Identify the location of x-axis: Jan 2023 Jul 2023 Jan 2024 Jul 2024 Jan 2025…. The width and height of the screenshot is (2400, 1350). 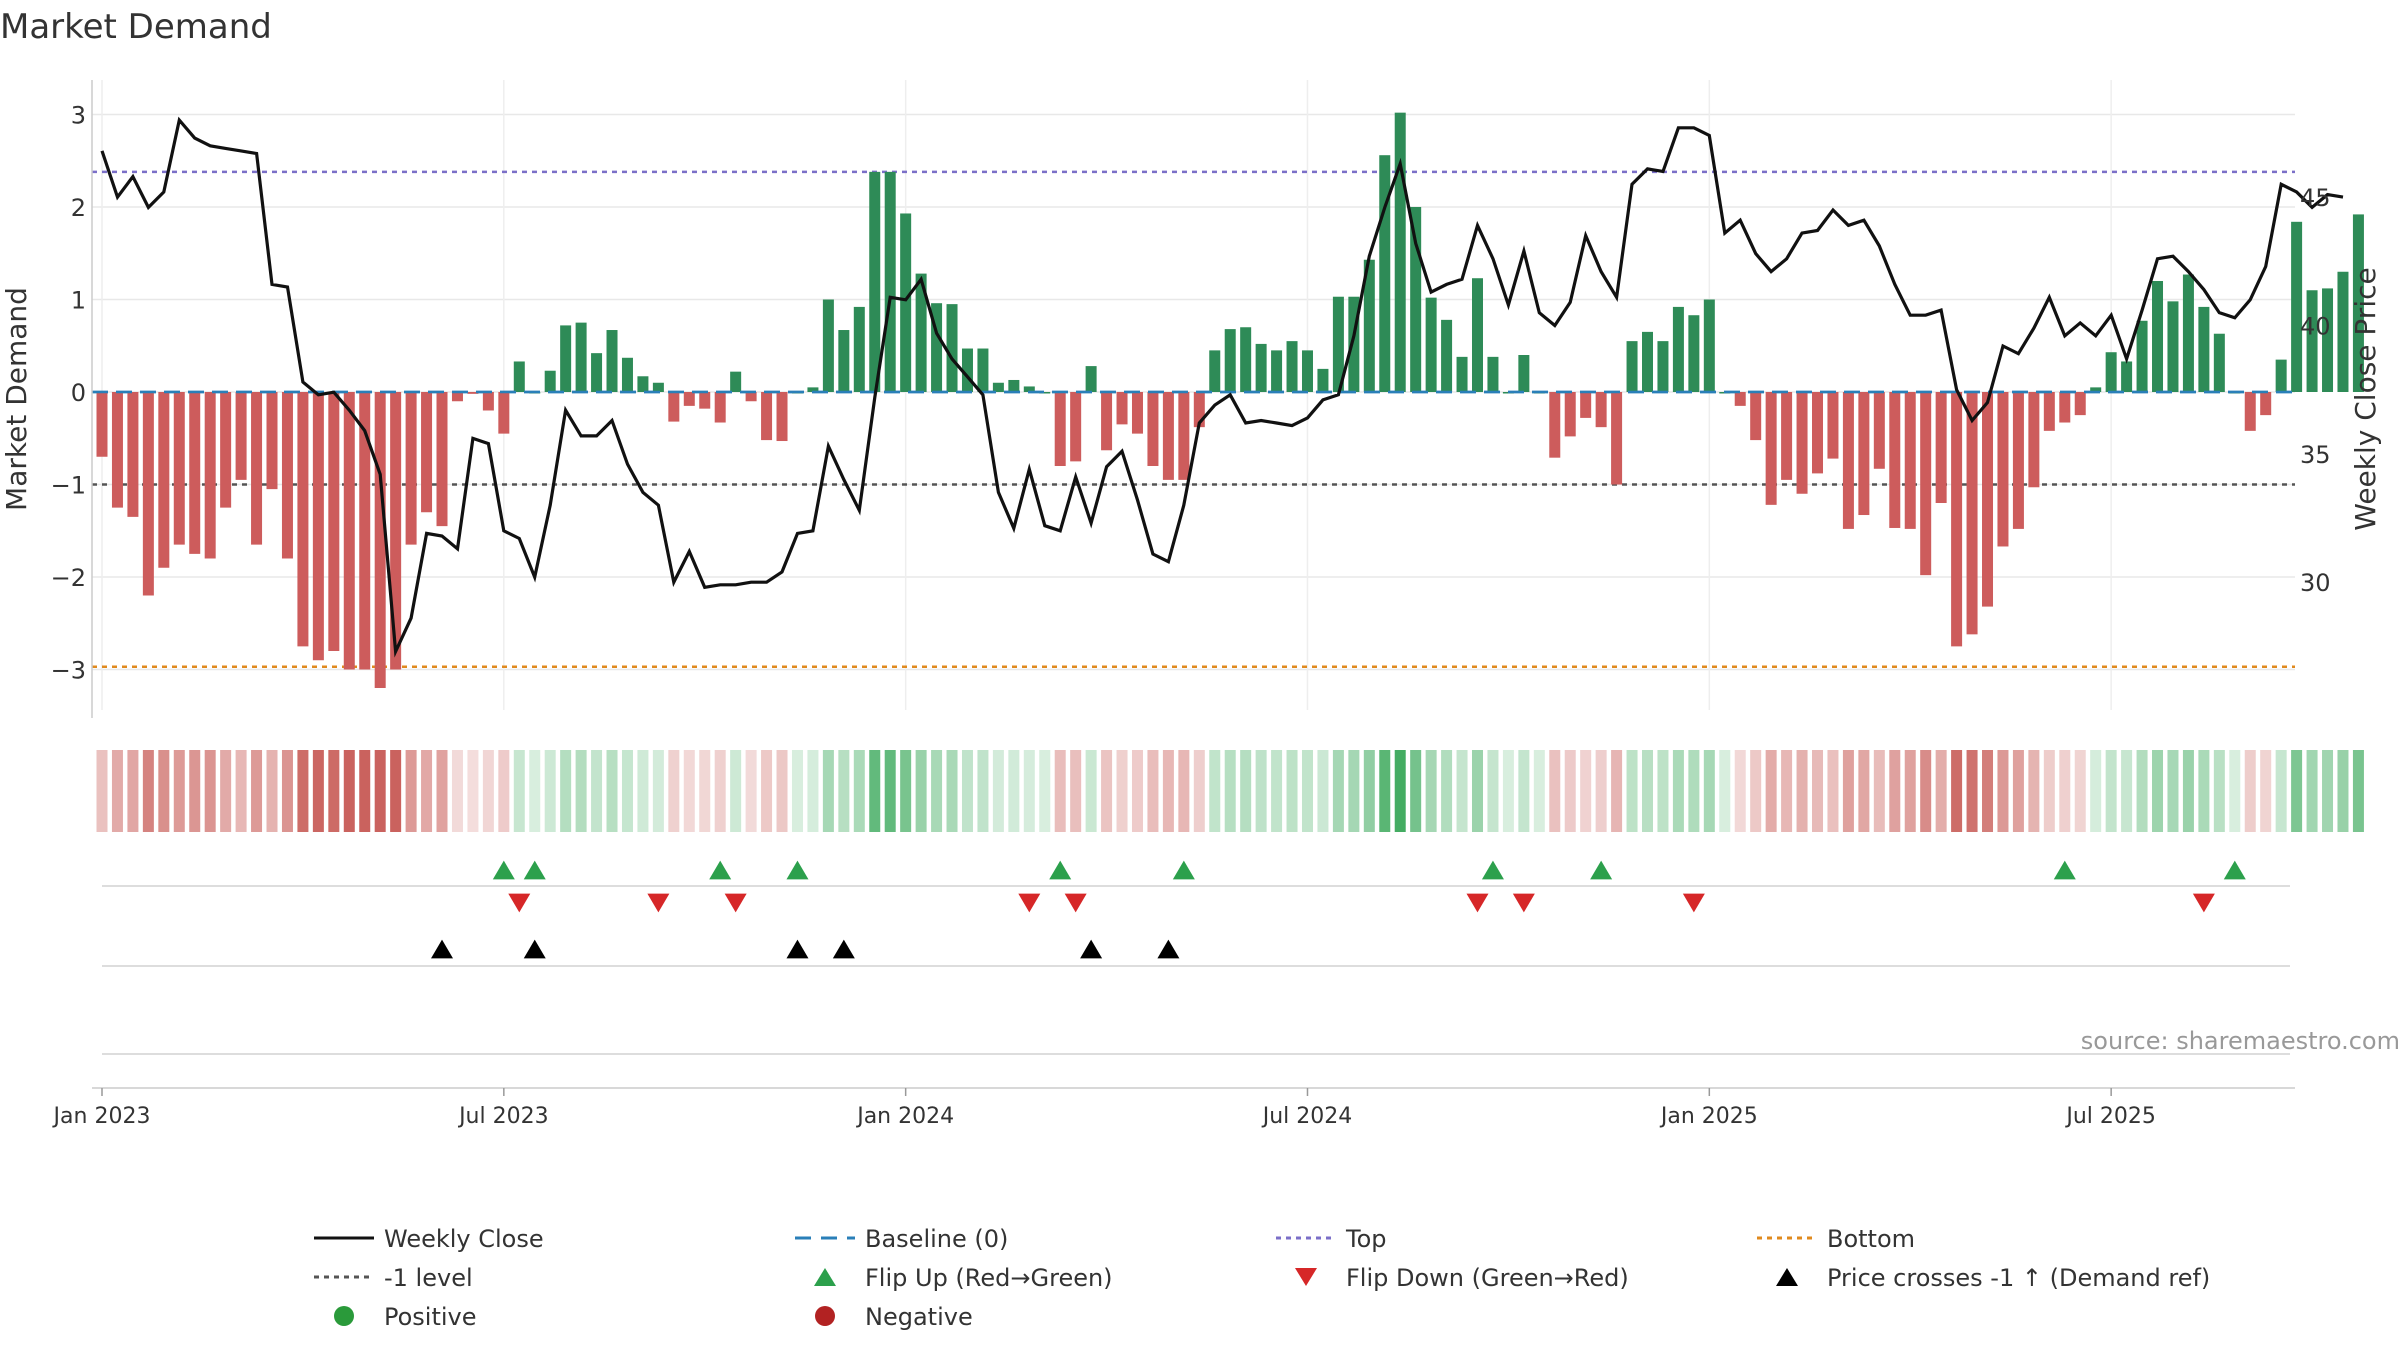
(1173, 1108).